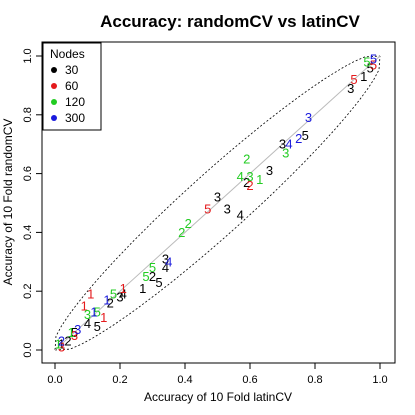 The image size is (415, 415). What do you see at coordinates (68, 94) in the screenshot?
I see `legend-entries: 30 60 120 300` at bounding box center [68, 94].